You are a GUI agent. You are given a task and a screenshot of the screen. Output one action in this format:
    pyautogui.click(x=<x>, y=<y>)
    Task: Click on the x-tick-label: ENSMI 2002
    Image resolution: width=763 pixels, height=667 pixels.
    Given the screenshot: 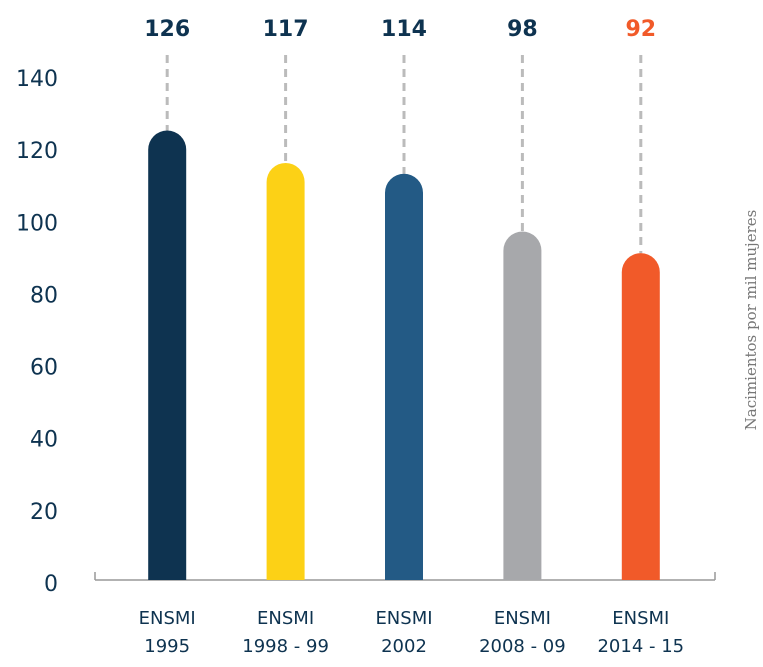 What is the action you would take?
    pyautogui.click(x=404, y=632)
    